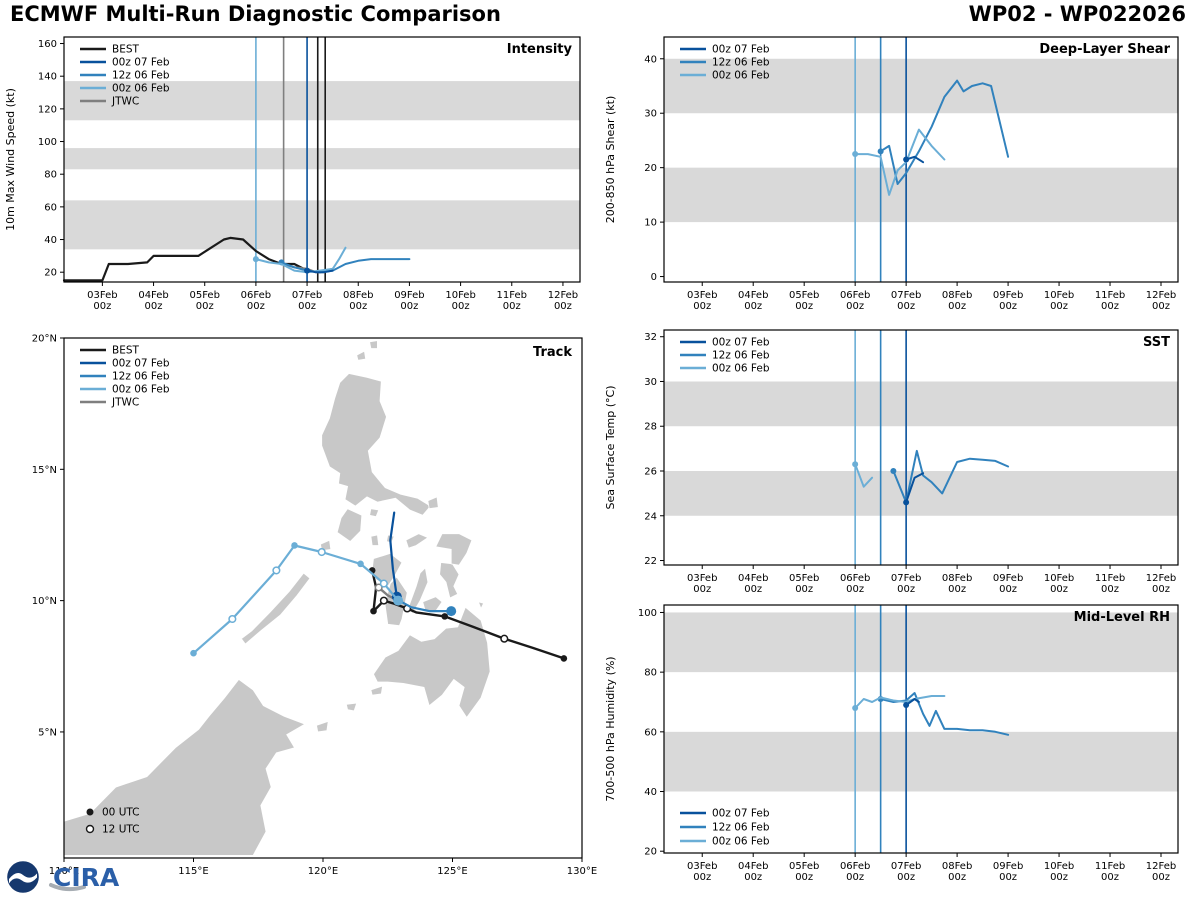 The image size is (1200, 900). What do you see at coordinates (44, 339) in the screenshot?
I see `lat-tick-label: 20°N` at bounding box center [44, 339].